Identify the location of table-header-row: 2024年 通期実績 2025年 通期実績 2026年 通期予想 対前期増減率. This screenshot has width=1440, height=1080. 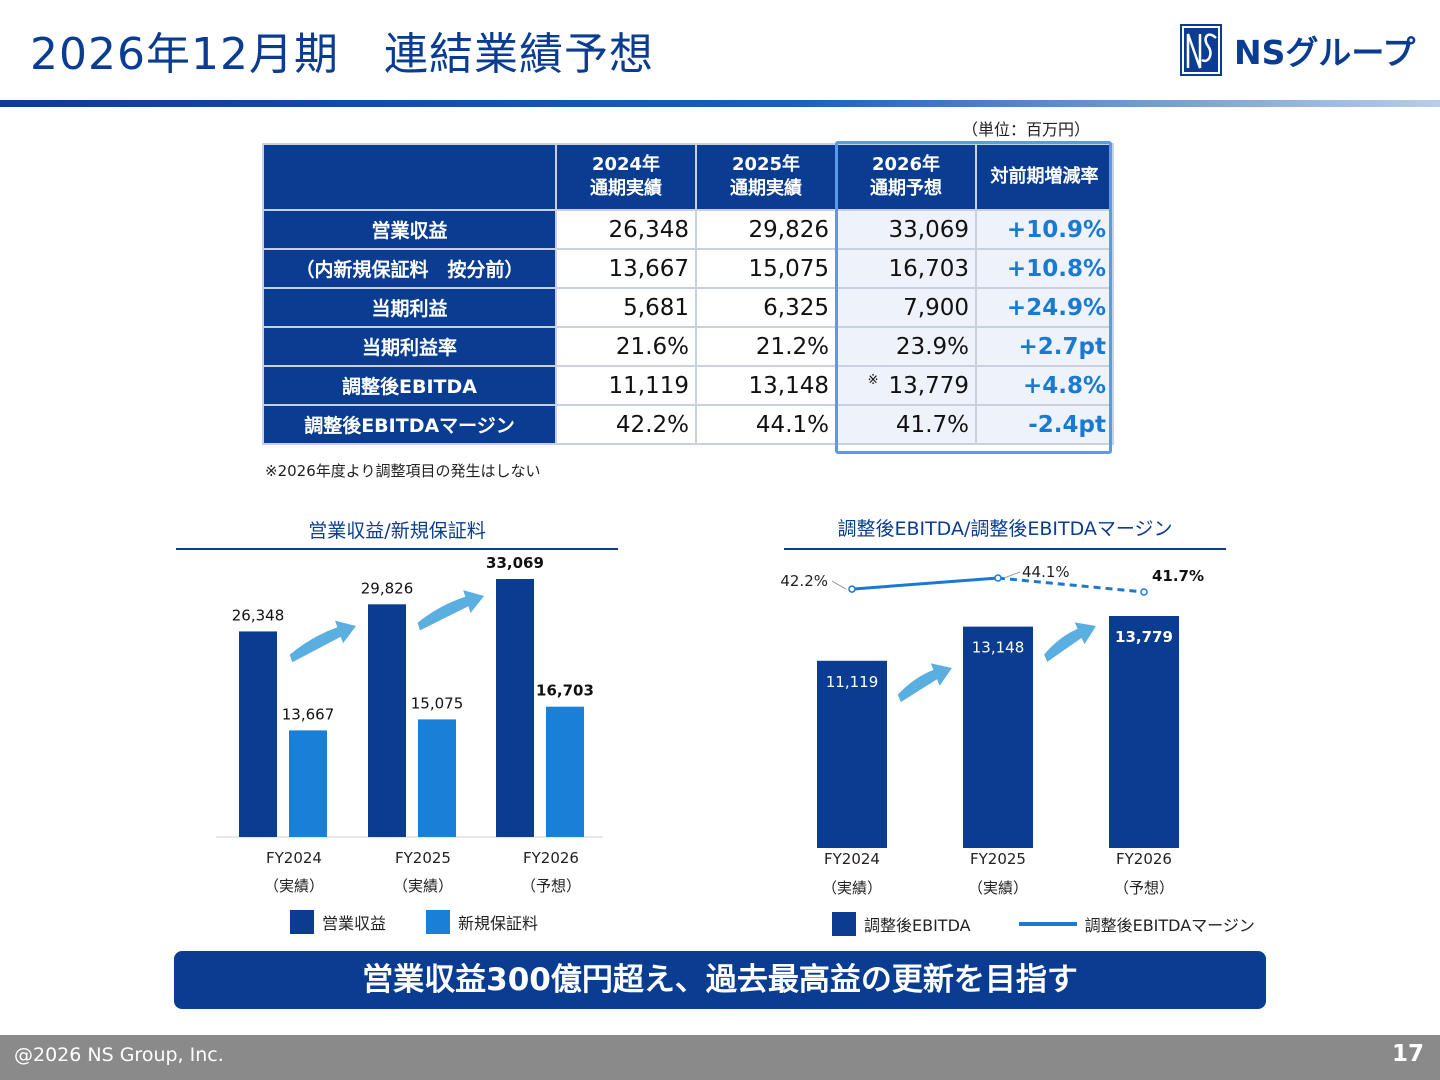
(688, 177).